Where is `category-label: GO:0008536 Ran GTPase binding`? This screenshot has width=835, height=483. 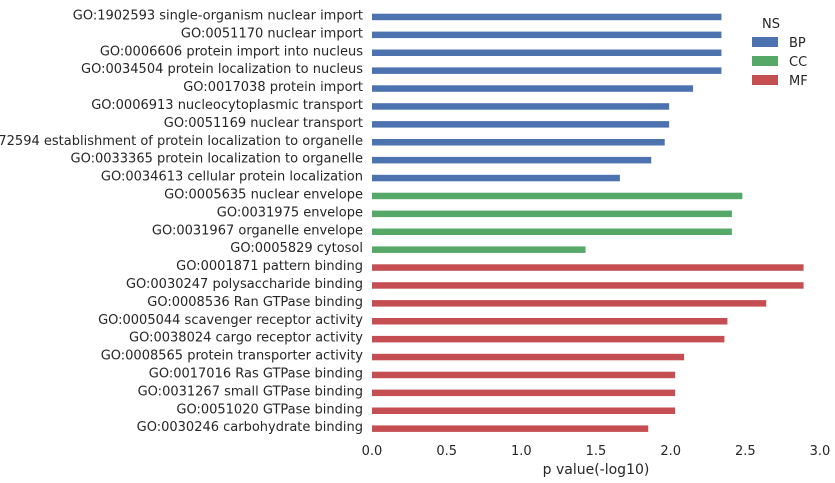 category-label: GO:0008536 Ran GTPase binding is located at coordinates (255, 302).